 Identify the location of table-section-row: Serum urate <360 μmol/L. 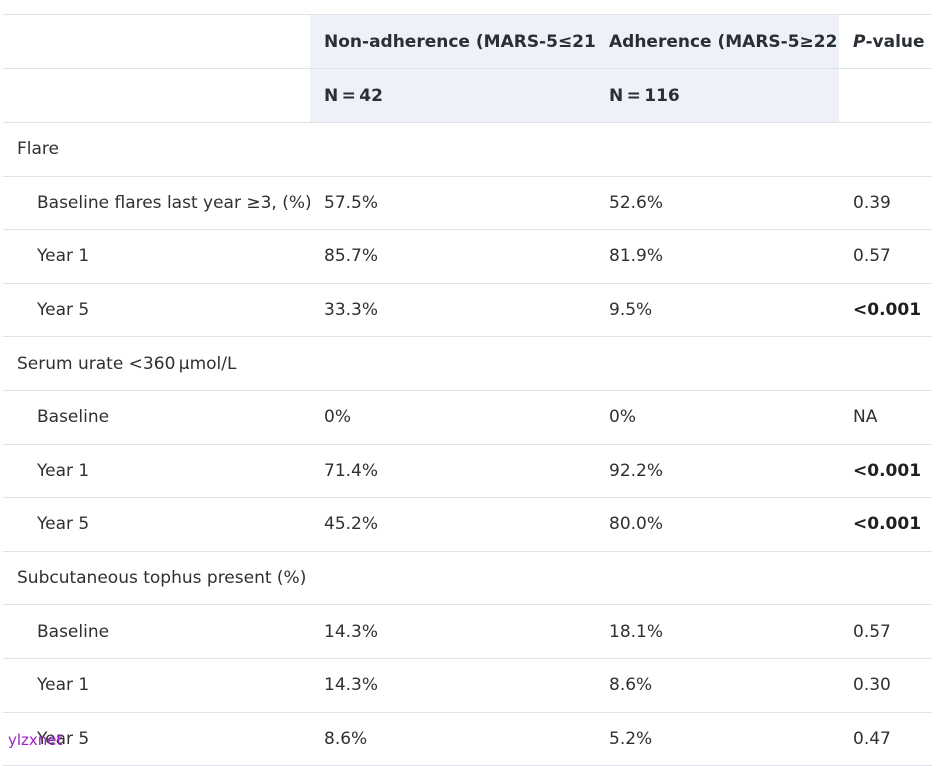
(467, 363).